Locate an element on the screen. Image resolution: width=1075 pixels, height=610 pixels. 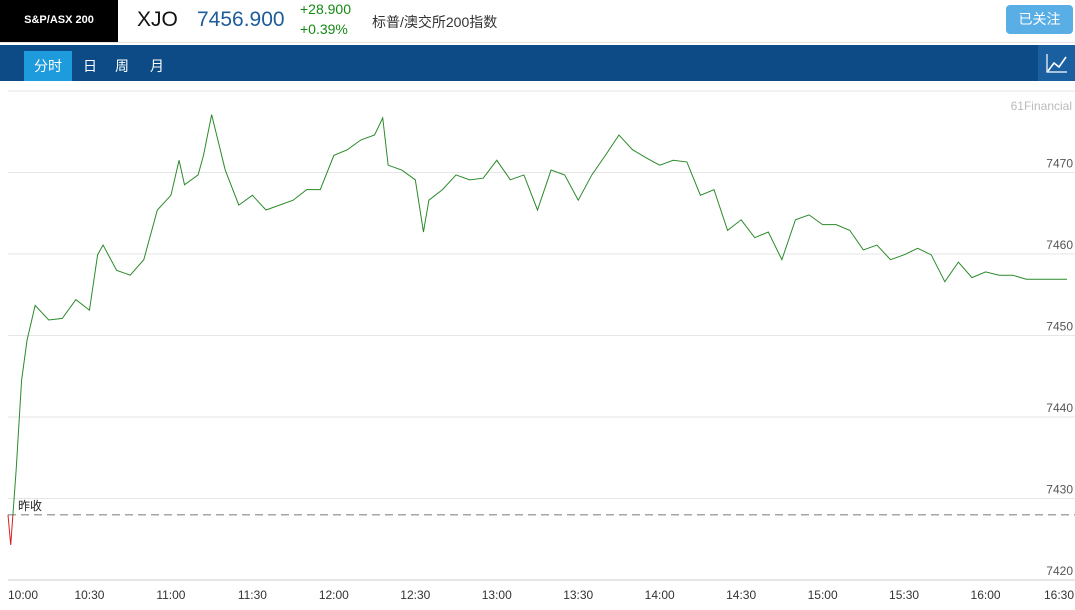
tab: 分时 is located at coordinates (48, 66).